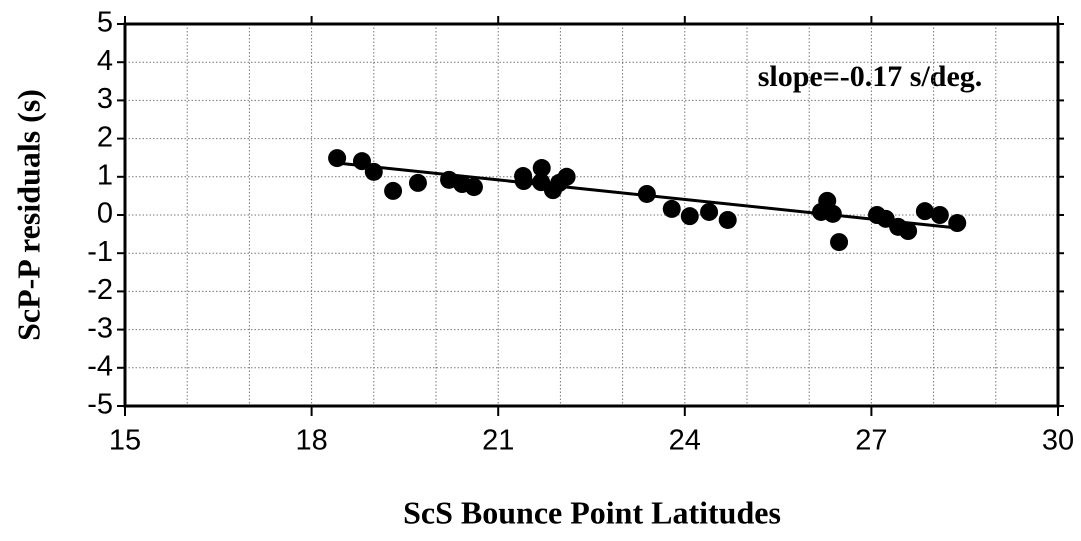 Image resolution: width=1081 pixels, height=541 pixels. I want to click on x-tick-label: 30, so click(1058, 441).